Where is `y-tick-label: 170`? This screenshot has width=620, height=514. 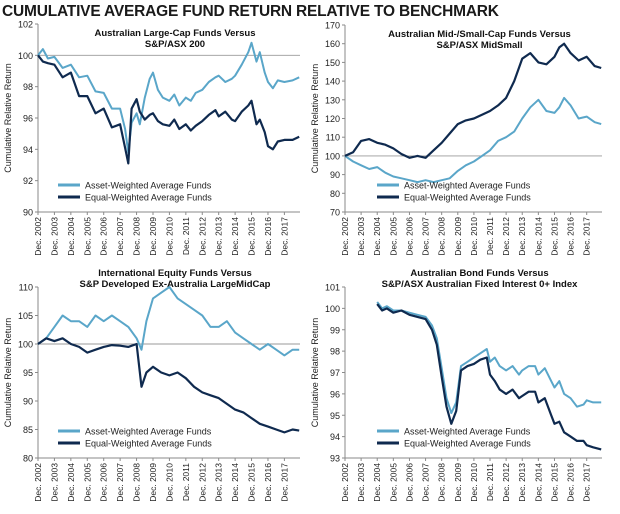
y-tick-label: 170 is located at coordinates (332, 26).